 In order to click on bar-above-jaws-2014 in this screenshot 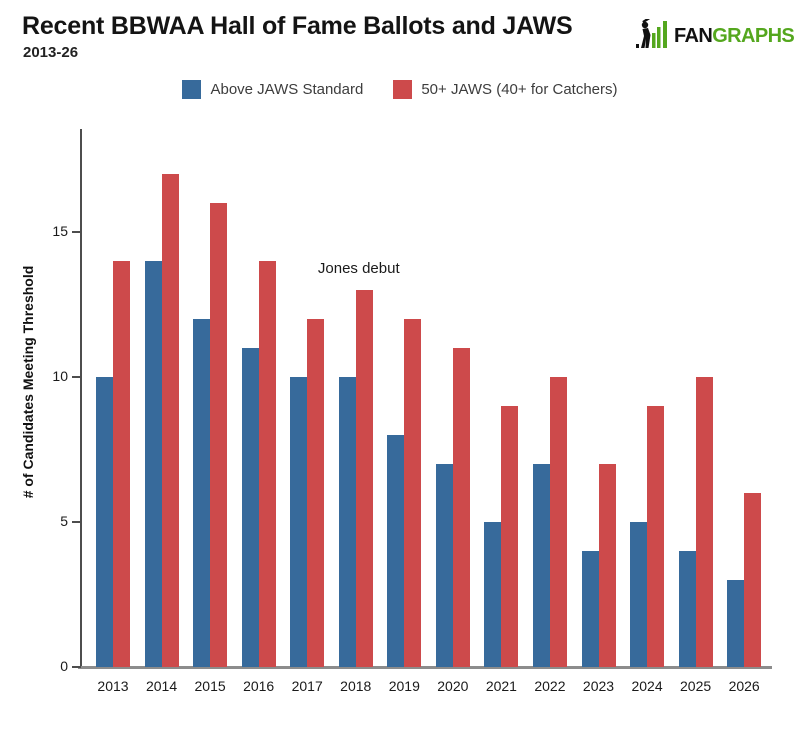, I will do `click(153, 464)`.